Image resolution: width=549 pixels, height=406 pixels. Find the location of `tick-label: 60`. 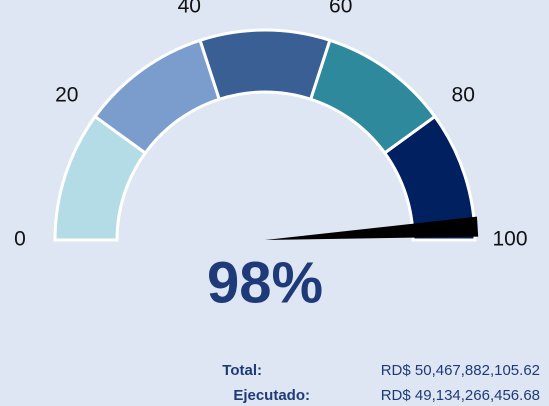

tick-label: 60 is located at coordinates (340, 9).